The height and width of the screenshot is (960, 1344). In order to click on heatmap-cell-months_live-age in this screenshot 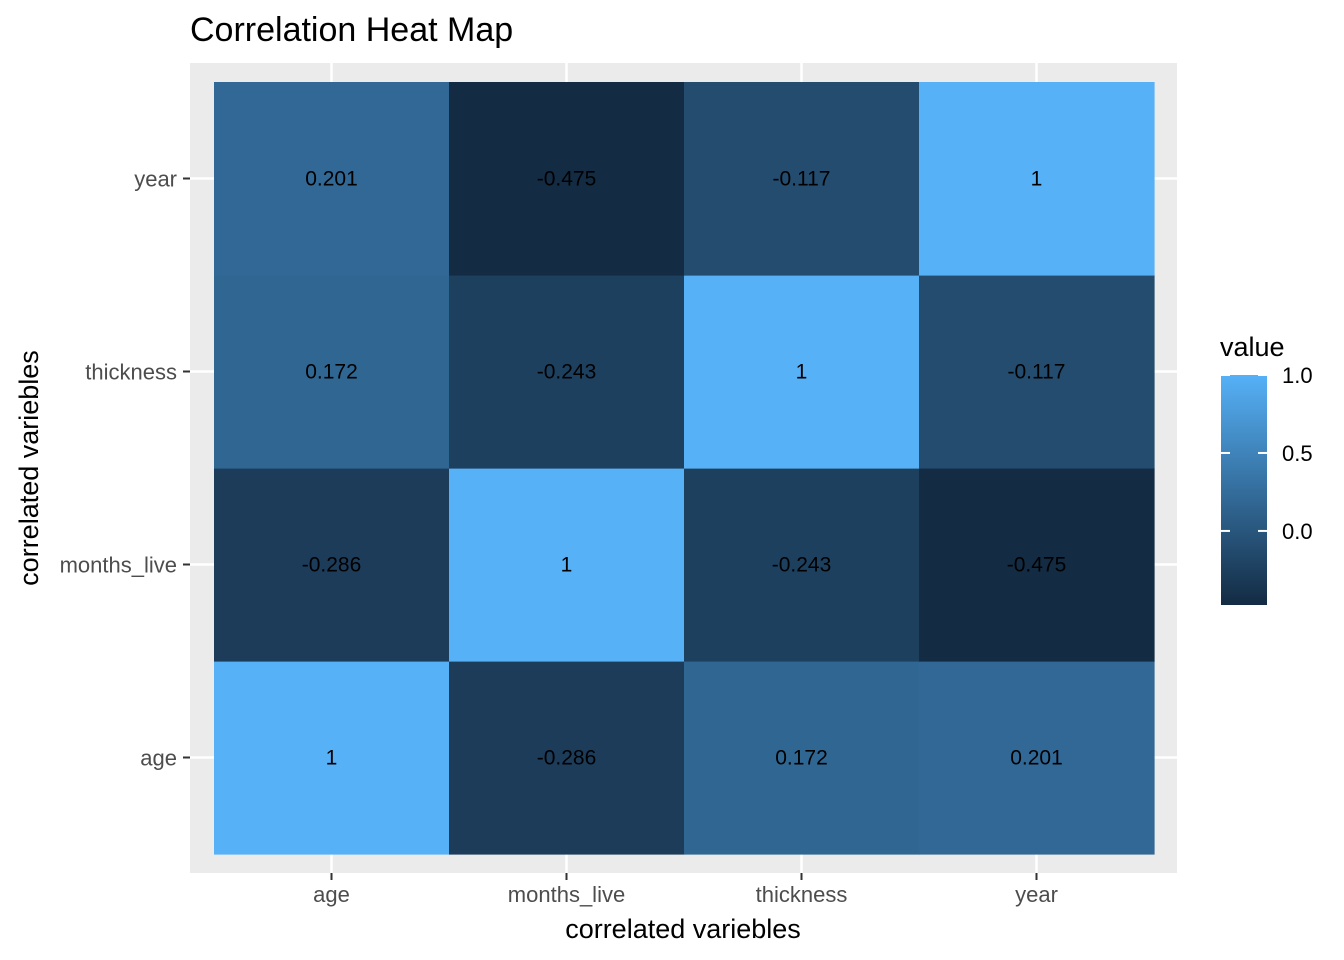, I will do `click(567, 758)`.